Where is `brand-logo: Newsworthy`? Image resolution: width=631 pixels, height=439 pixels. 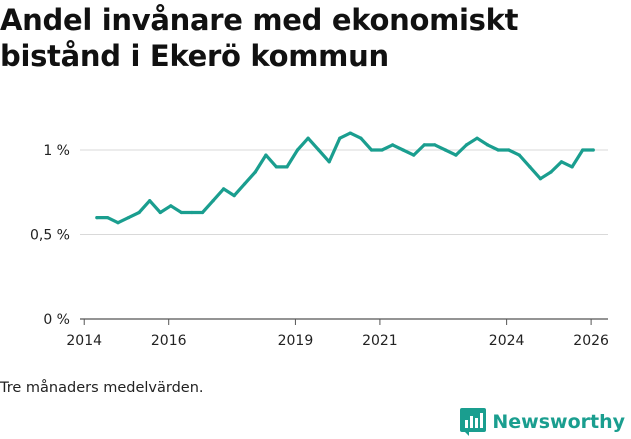
brand-logo: Newsworthy is located at coordinates (542, 422).